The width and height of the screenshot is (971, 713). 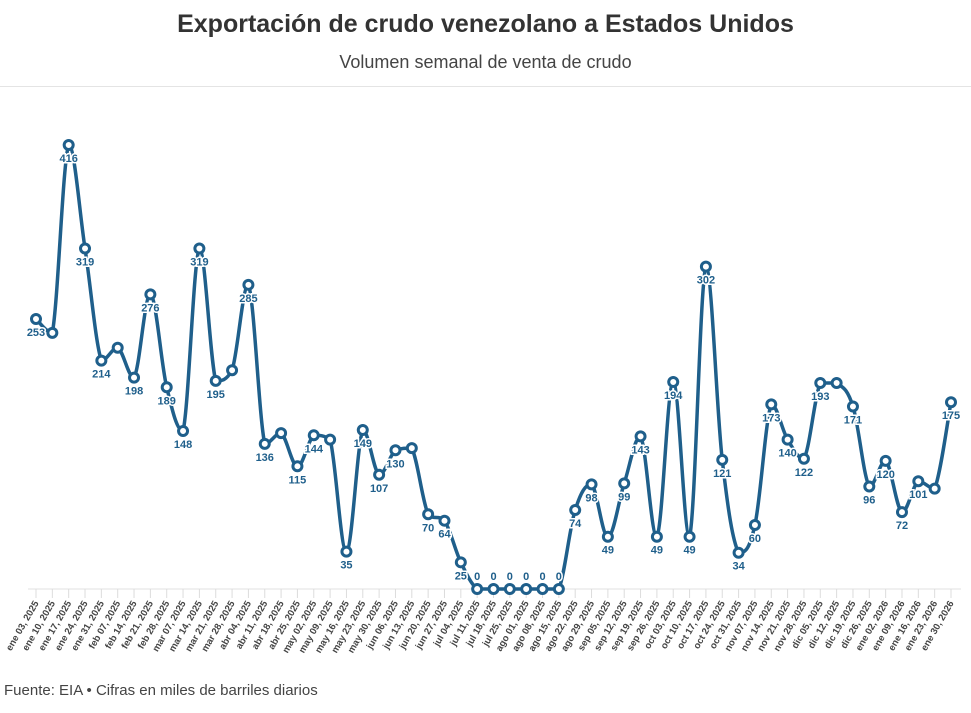 I want to click on data-label: 171, so click(x=853, y=420).